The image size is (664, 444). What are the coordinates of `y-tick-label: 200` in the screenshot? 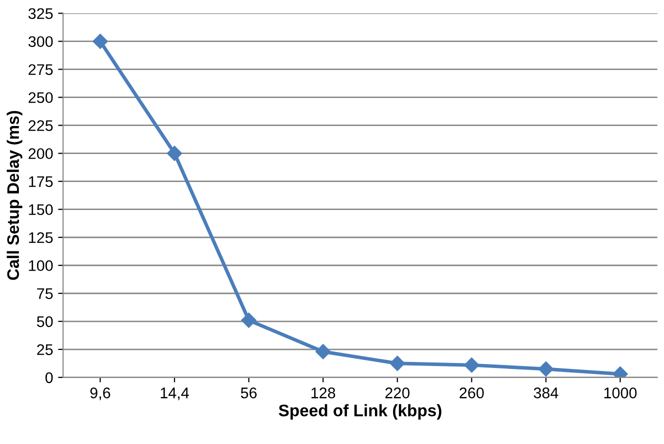 It's located at (40, 154).